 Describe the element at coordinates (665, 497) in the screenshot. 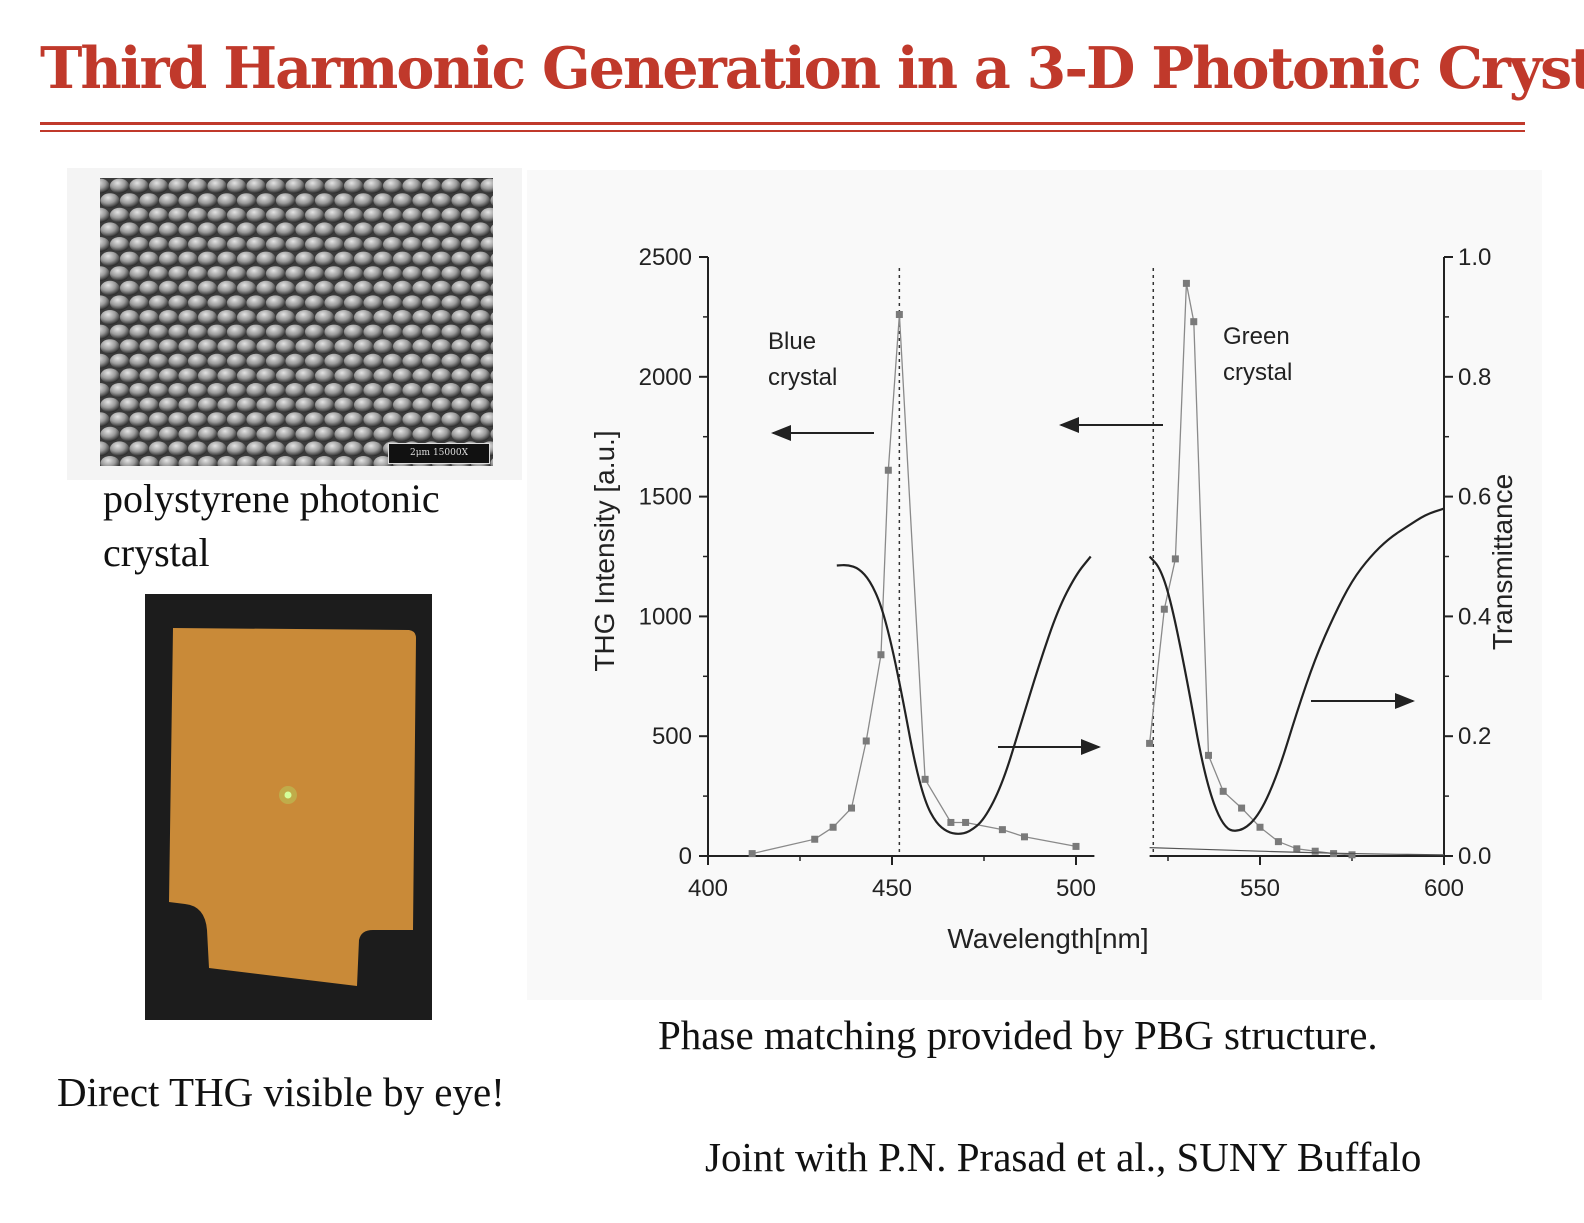

I see `y-tick-label-left: 1500` at that location.